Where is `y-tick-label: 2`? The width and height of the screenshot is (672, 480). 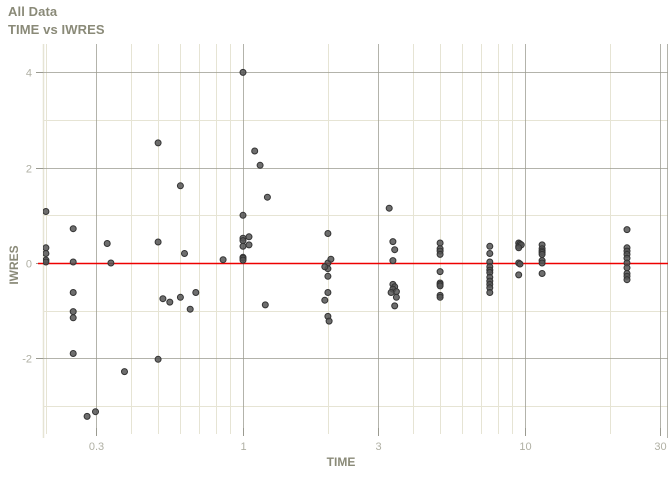
y-tick-label: 2 is located at coordinates (29, 170).